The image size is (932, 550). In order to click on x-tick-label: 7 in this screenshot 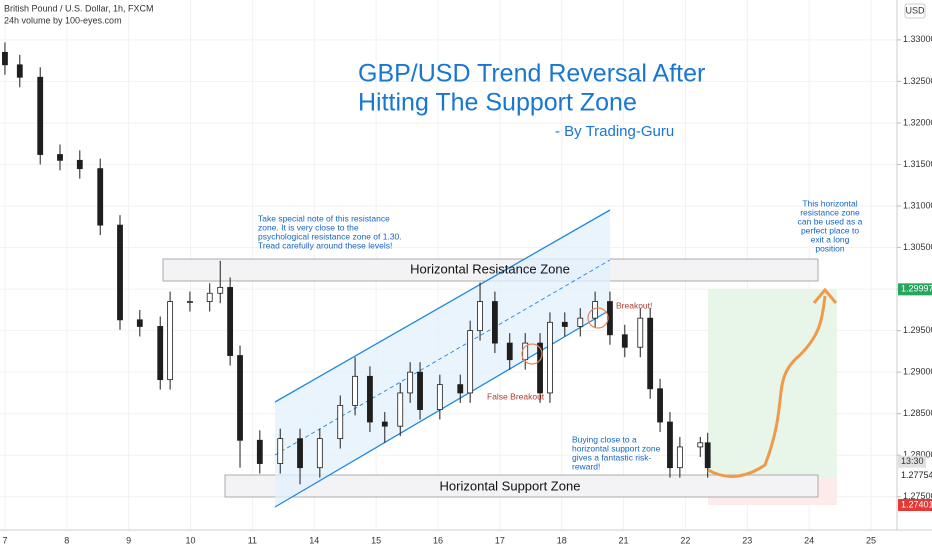, I will do `click(4, 540)`.